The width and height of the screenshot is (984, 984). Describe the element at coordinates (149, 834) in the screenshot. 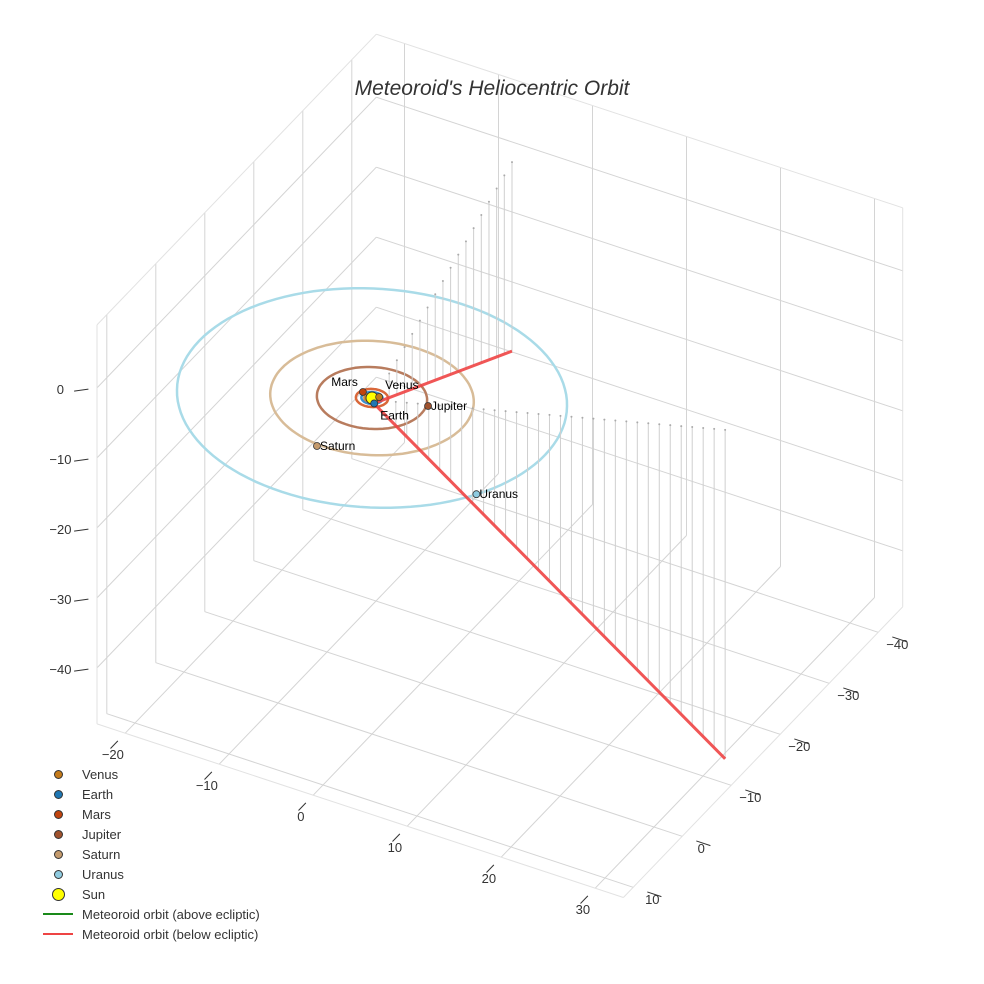

I see `legend-item: Jupiter` at that location.